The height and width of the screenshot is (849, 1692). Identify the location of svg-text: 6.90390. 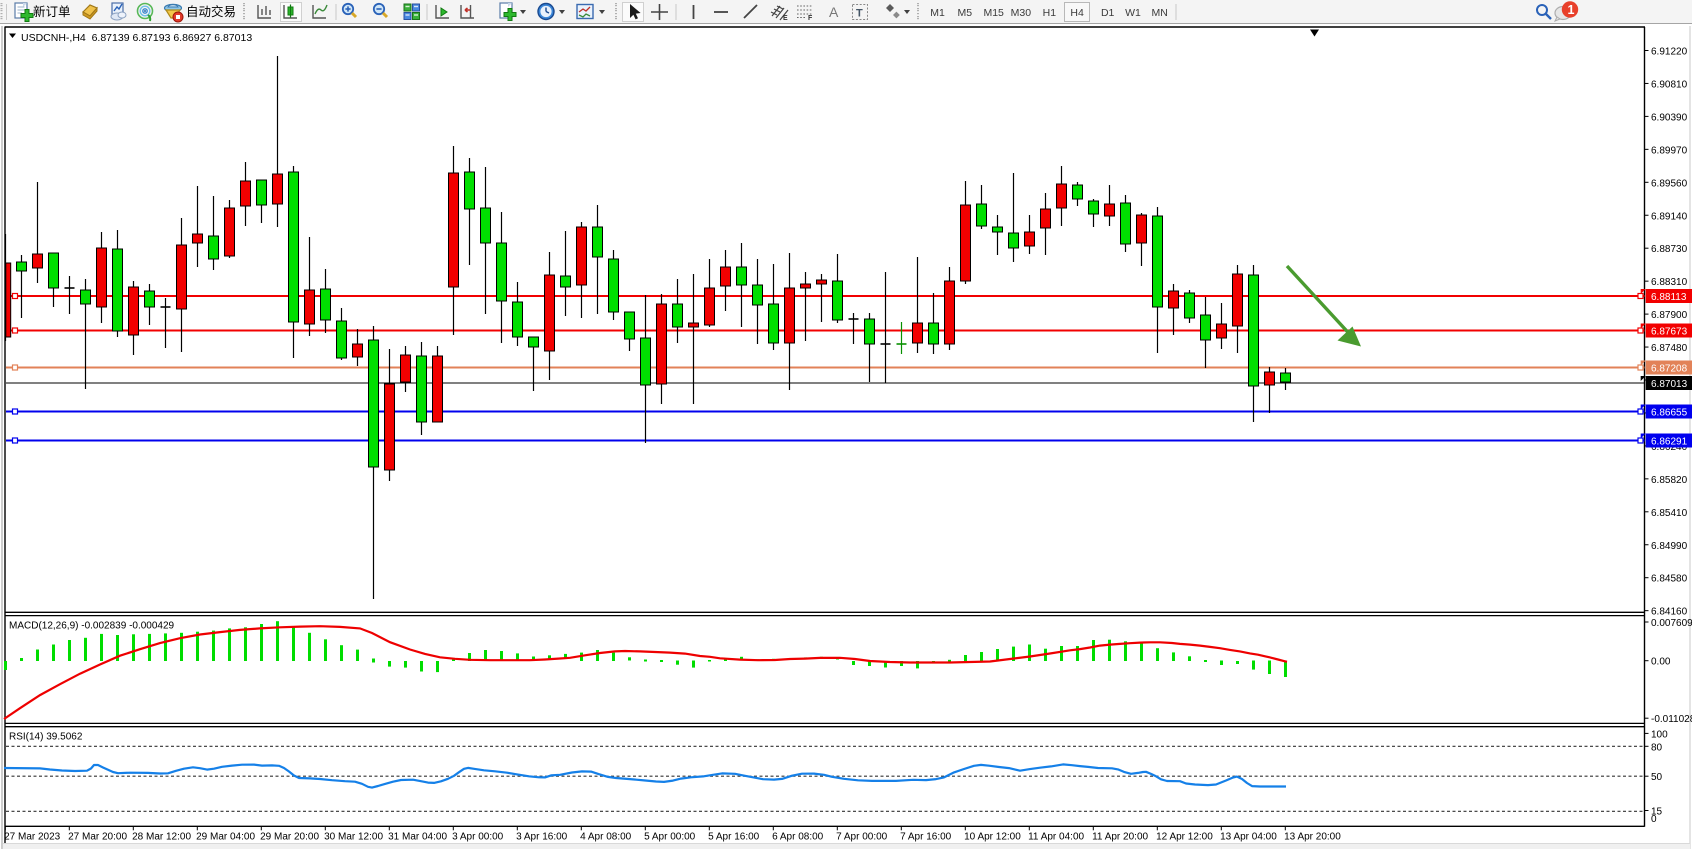
(1669, 117).